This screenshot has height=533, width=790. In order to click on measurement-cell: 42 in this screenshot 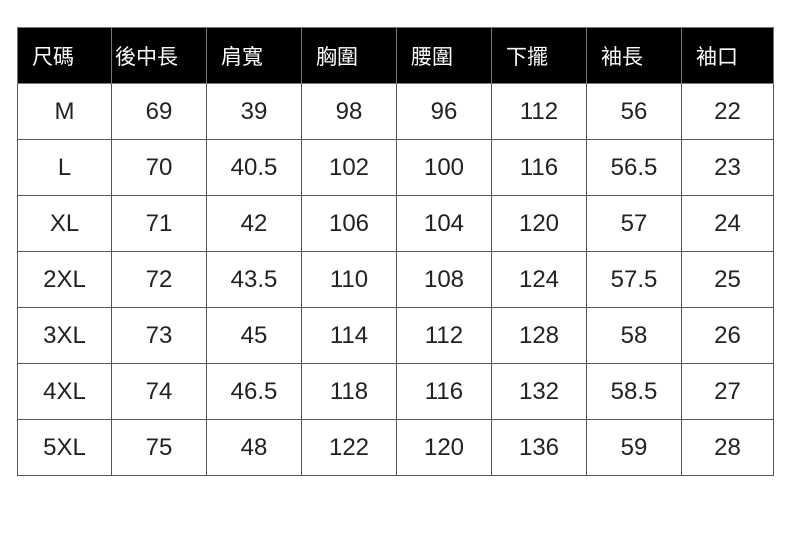, I will do `click(254, 223)`.